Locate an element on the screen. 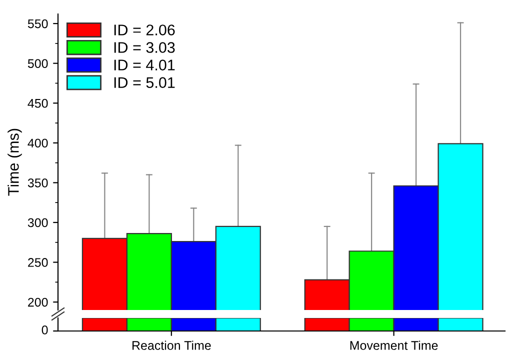  y-tick-label: 250 is located at coordinates (38, 262).